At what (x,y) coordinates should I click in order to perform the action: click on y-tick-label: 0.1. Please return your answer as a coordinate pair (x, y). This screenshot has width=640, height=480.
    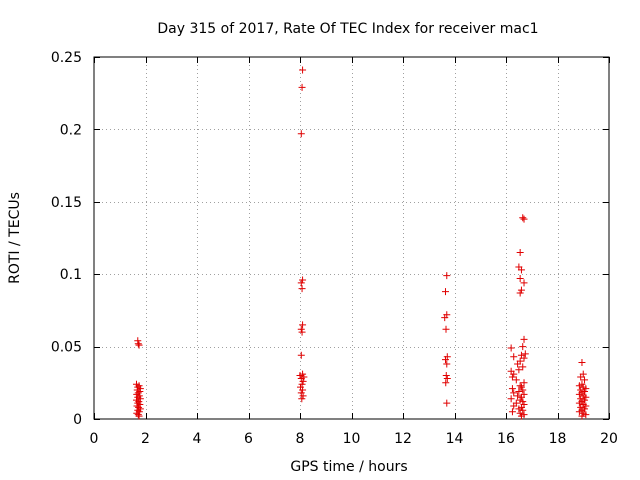
    Looking at the image, I should click on (71, 275).